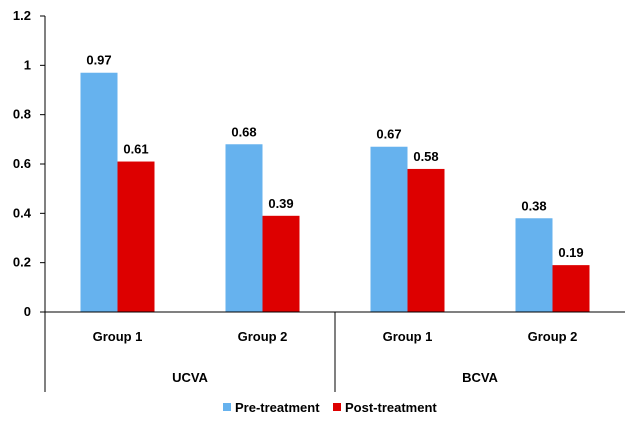 The height and width of the screenshot is (424, 629). Describe the element at coordinates (27, 64) in the screenshot. I see `y-tick-label: 1` at that location.